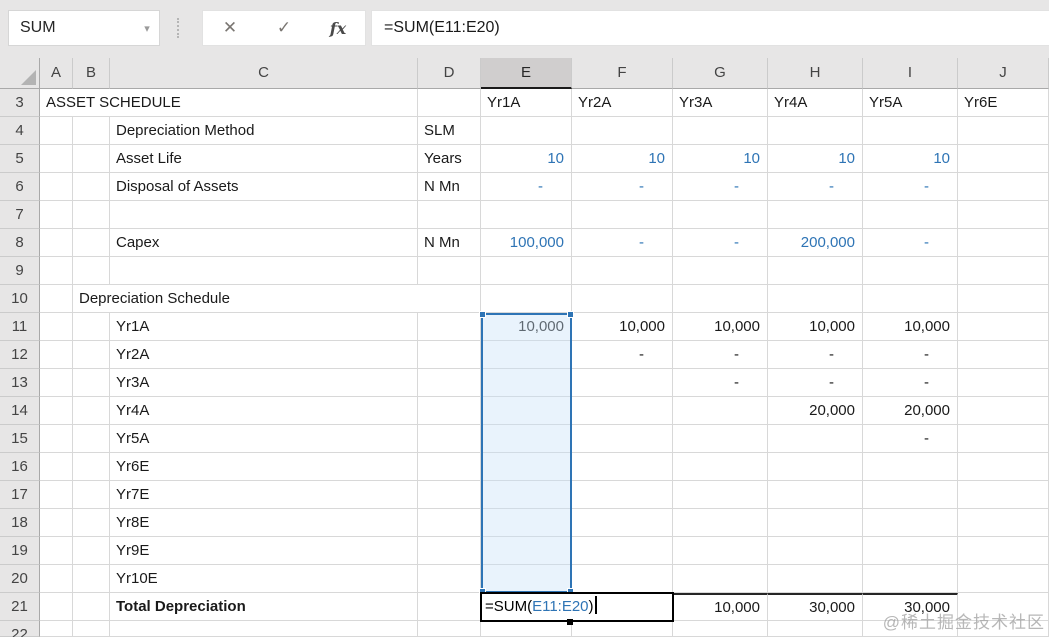 This screenshot has height=637, width=1049. I want to click on cell-C20: Yr10E, so click(264, 579).